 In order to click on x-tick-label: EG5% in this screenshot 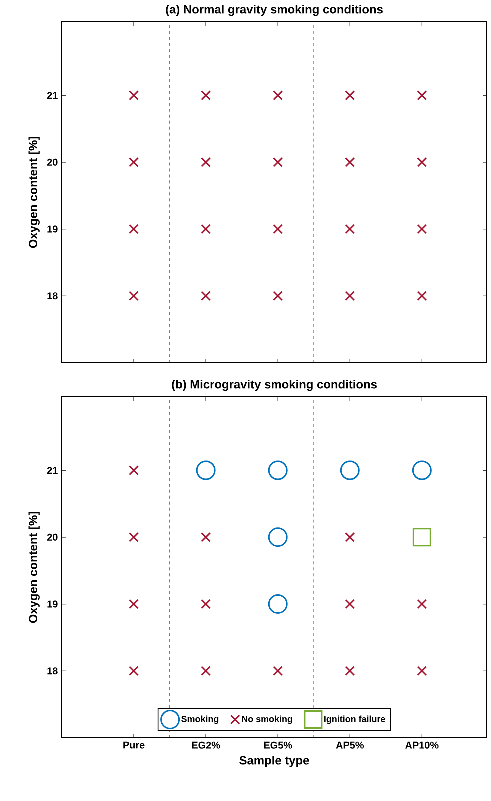, I will do `click(278, 745)`.